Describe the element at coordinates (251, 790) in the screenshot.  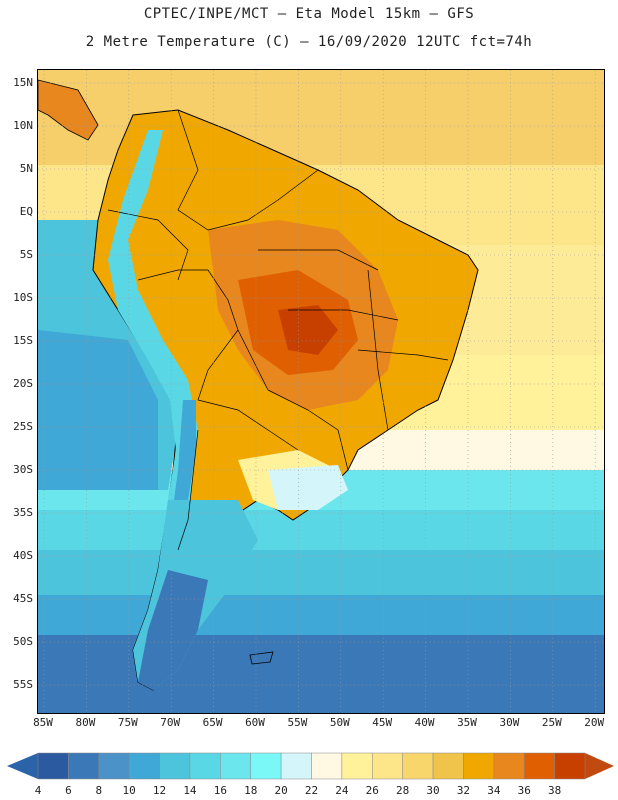
I see `colorbar-tick-label: 18` at that location.